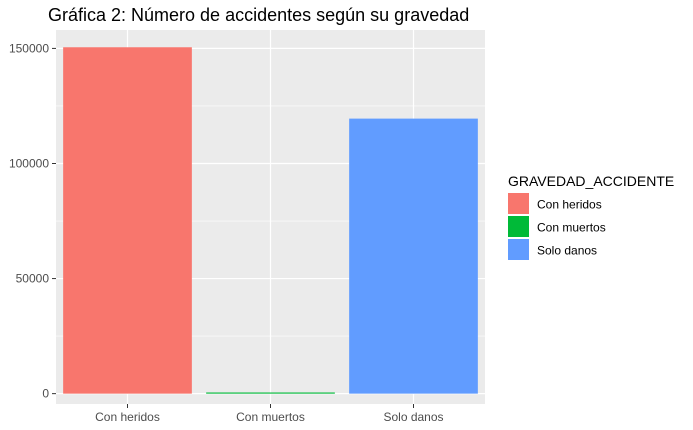  I want to click on y-tick-label: 150000, so click(29, 48).